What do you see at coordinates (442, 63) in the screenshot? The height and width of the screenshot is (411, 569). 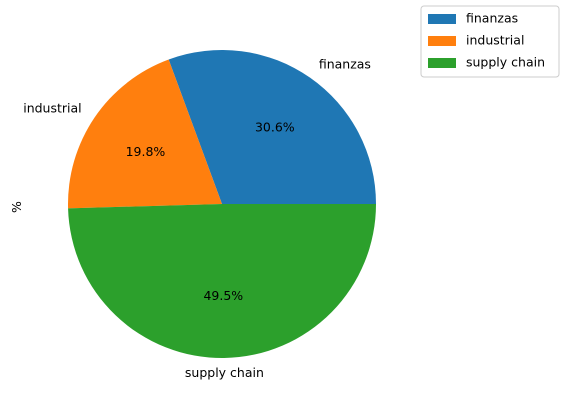 I see `legend-swatch-supply-chain` at bounding box center [442, 63].